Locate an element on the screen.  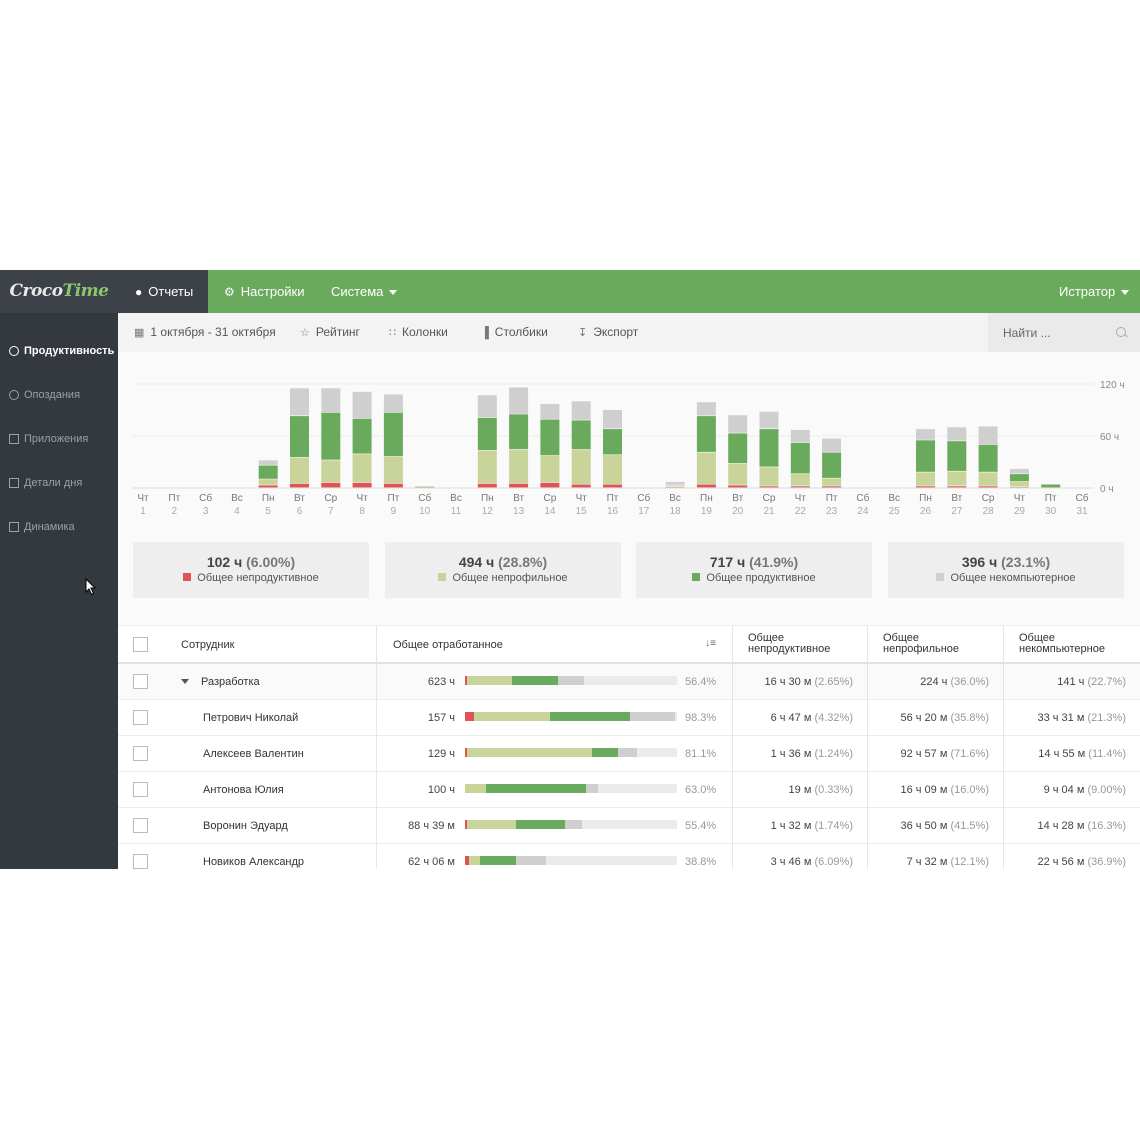
tab-settings: ⚙ Настройки is located at coordinates (264, 291).